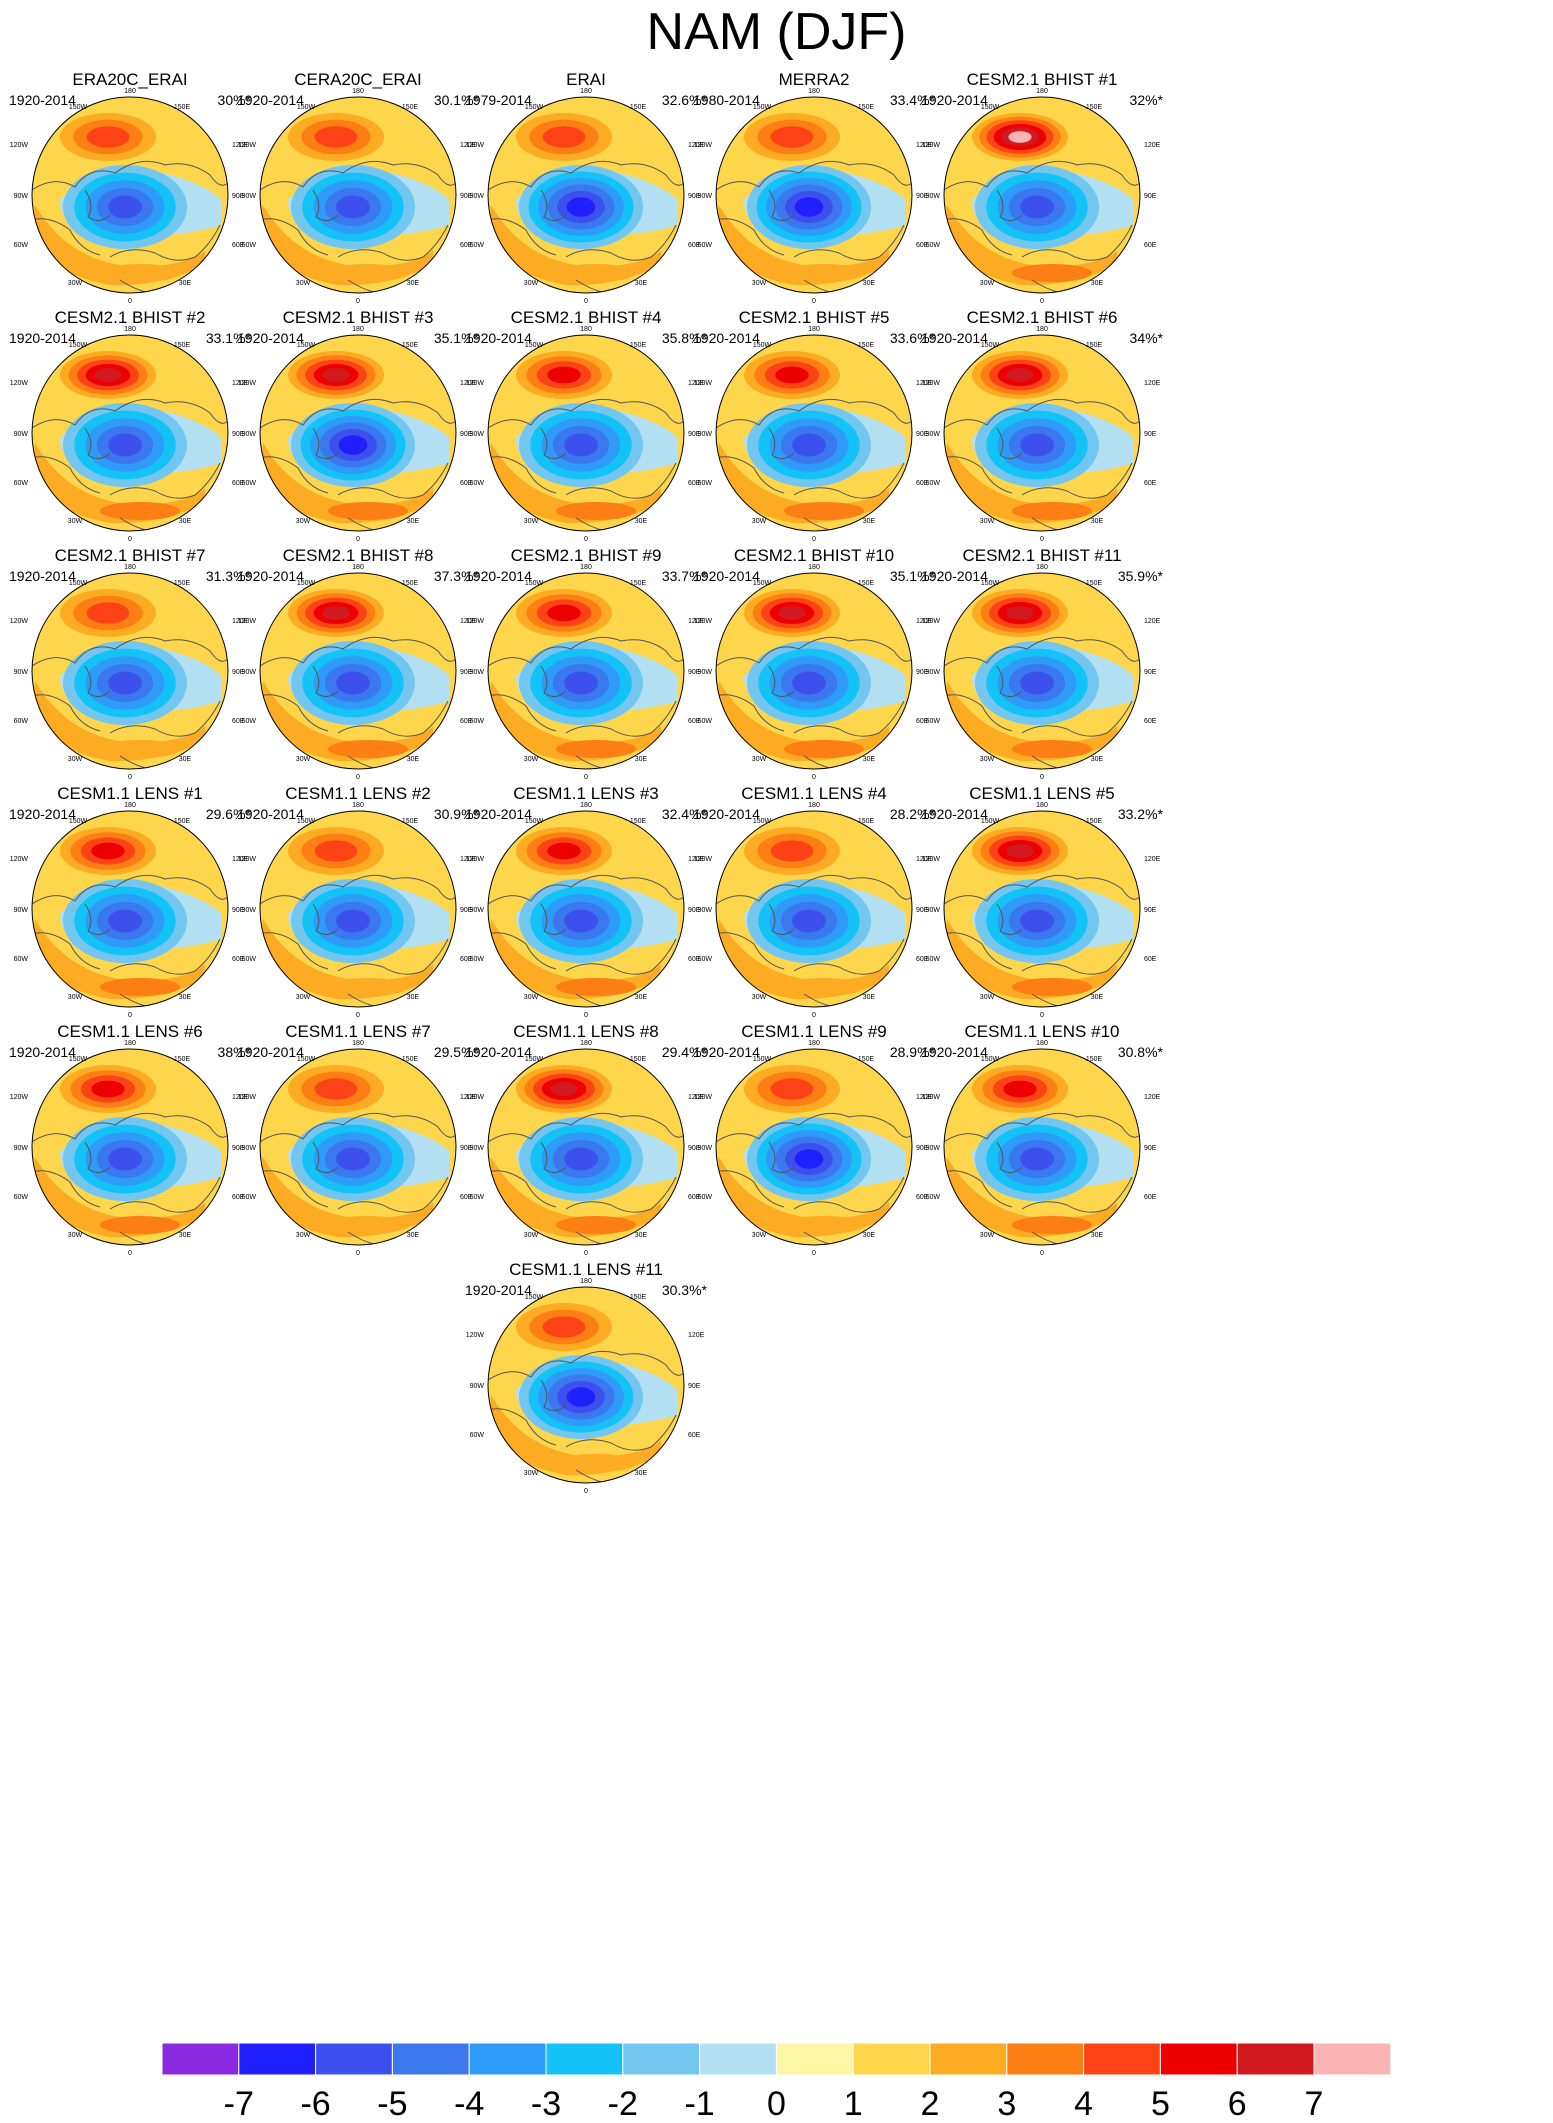 Image resolution: width=1553 pixels, height=2123 pixels. I want to click on panel-title: CESM1.1 LENS #1, so click(130, 793).